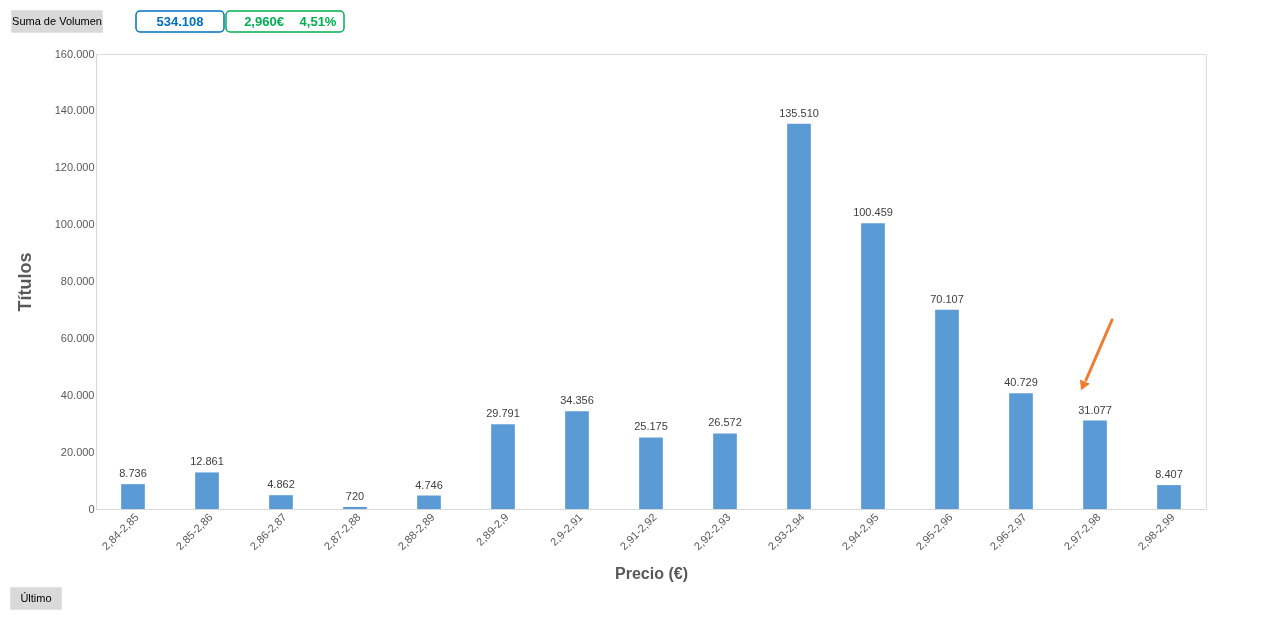 The width and height of the screenshot is (1287, 637). I want to click on data-label: 34.356, so click(577, 400).